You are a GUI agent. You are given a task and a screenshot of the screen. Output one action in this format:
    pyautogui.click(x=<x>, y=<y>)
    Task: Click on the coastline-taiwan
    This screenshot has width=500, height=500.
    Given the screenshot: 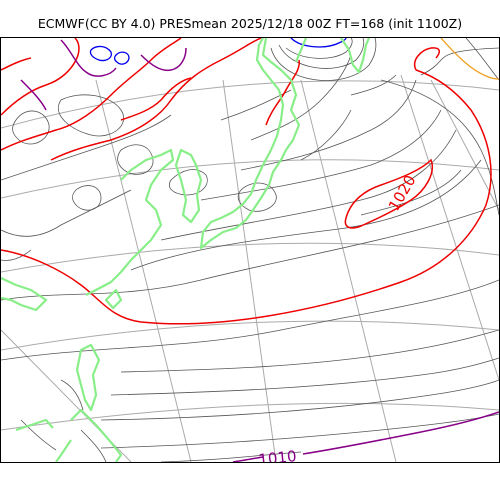 What is the action you would take?
    pyautogui.click(x=88, y=377)
    